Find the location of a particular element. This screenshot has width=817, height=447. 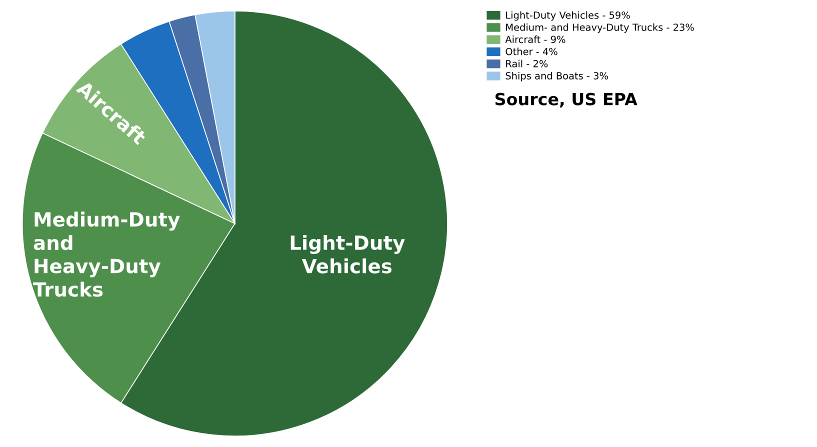

legend-label: Aircraft - 9% is located at coordinates (535, 40).